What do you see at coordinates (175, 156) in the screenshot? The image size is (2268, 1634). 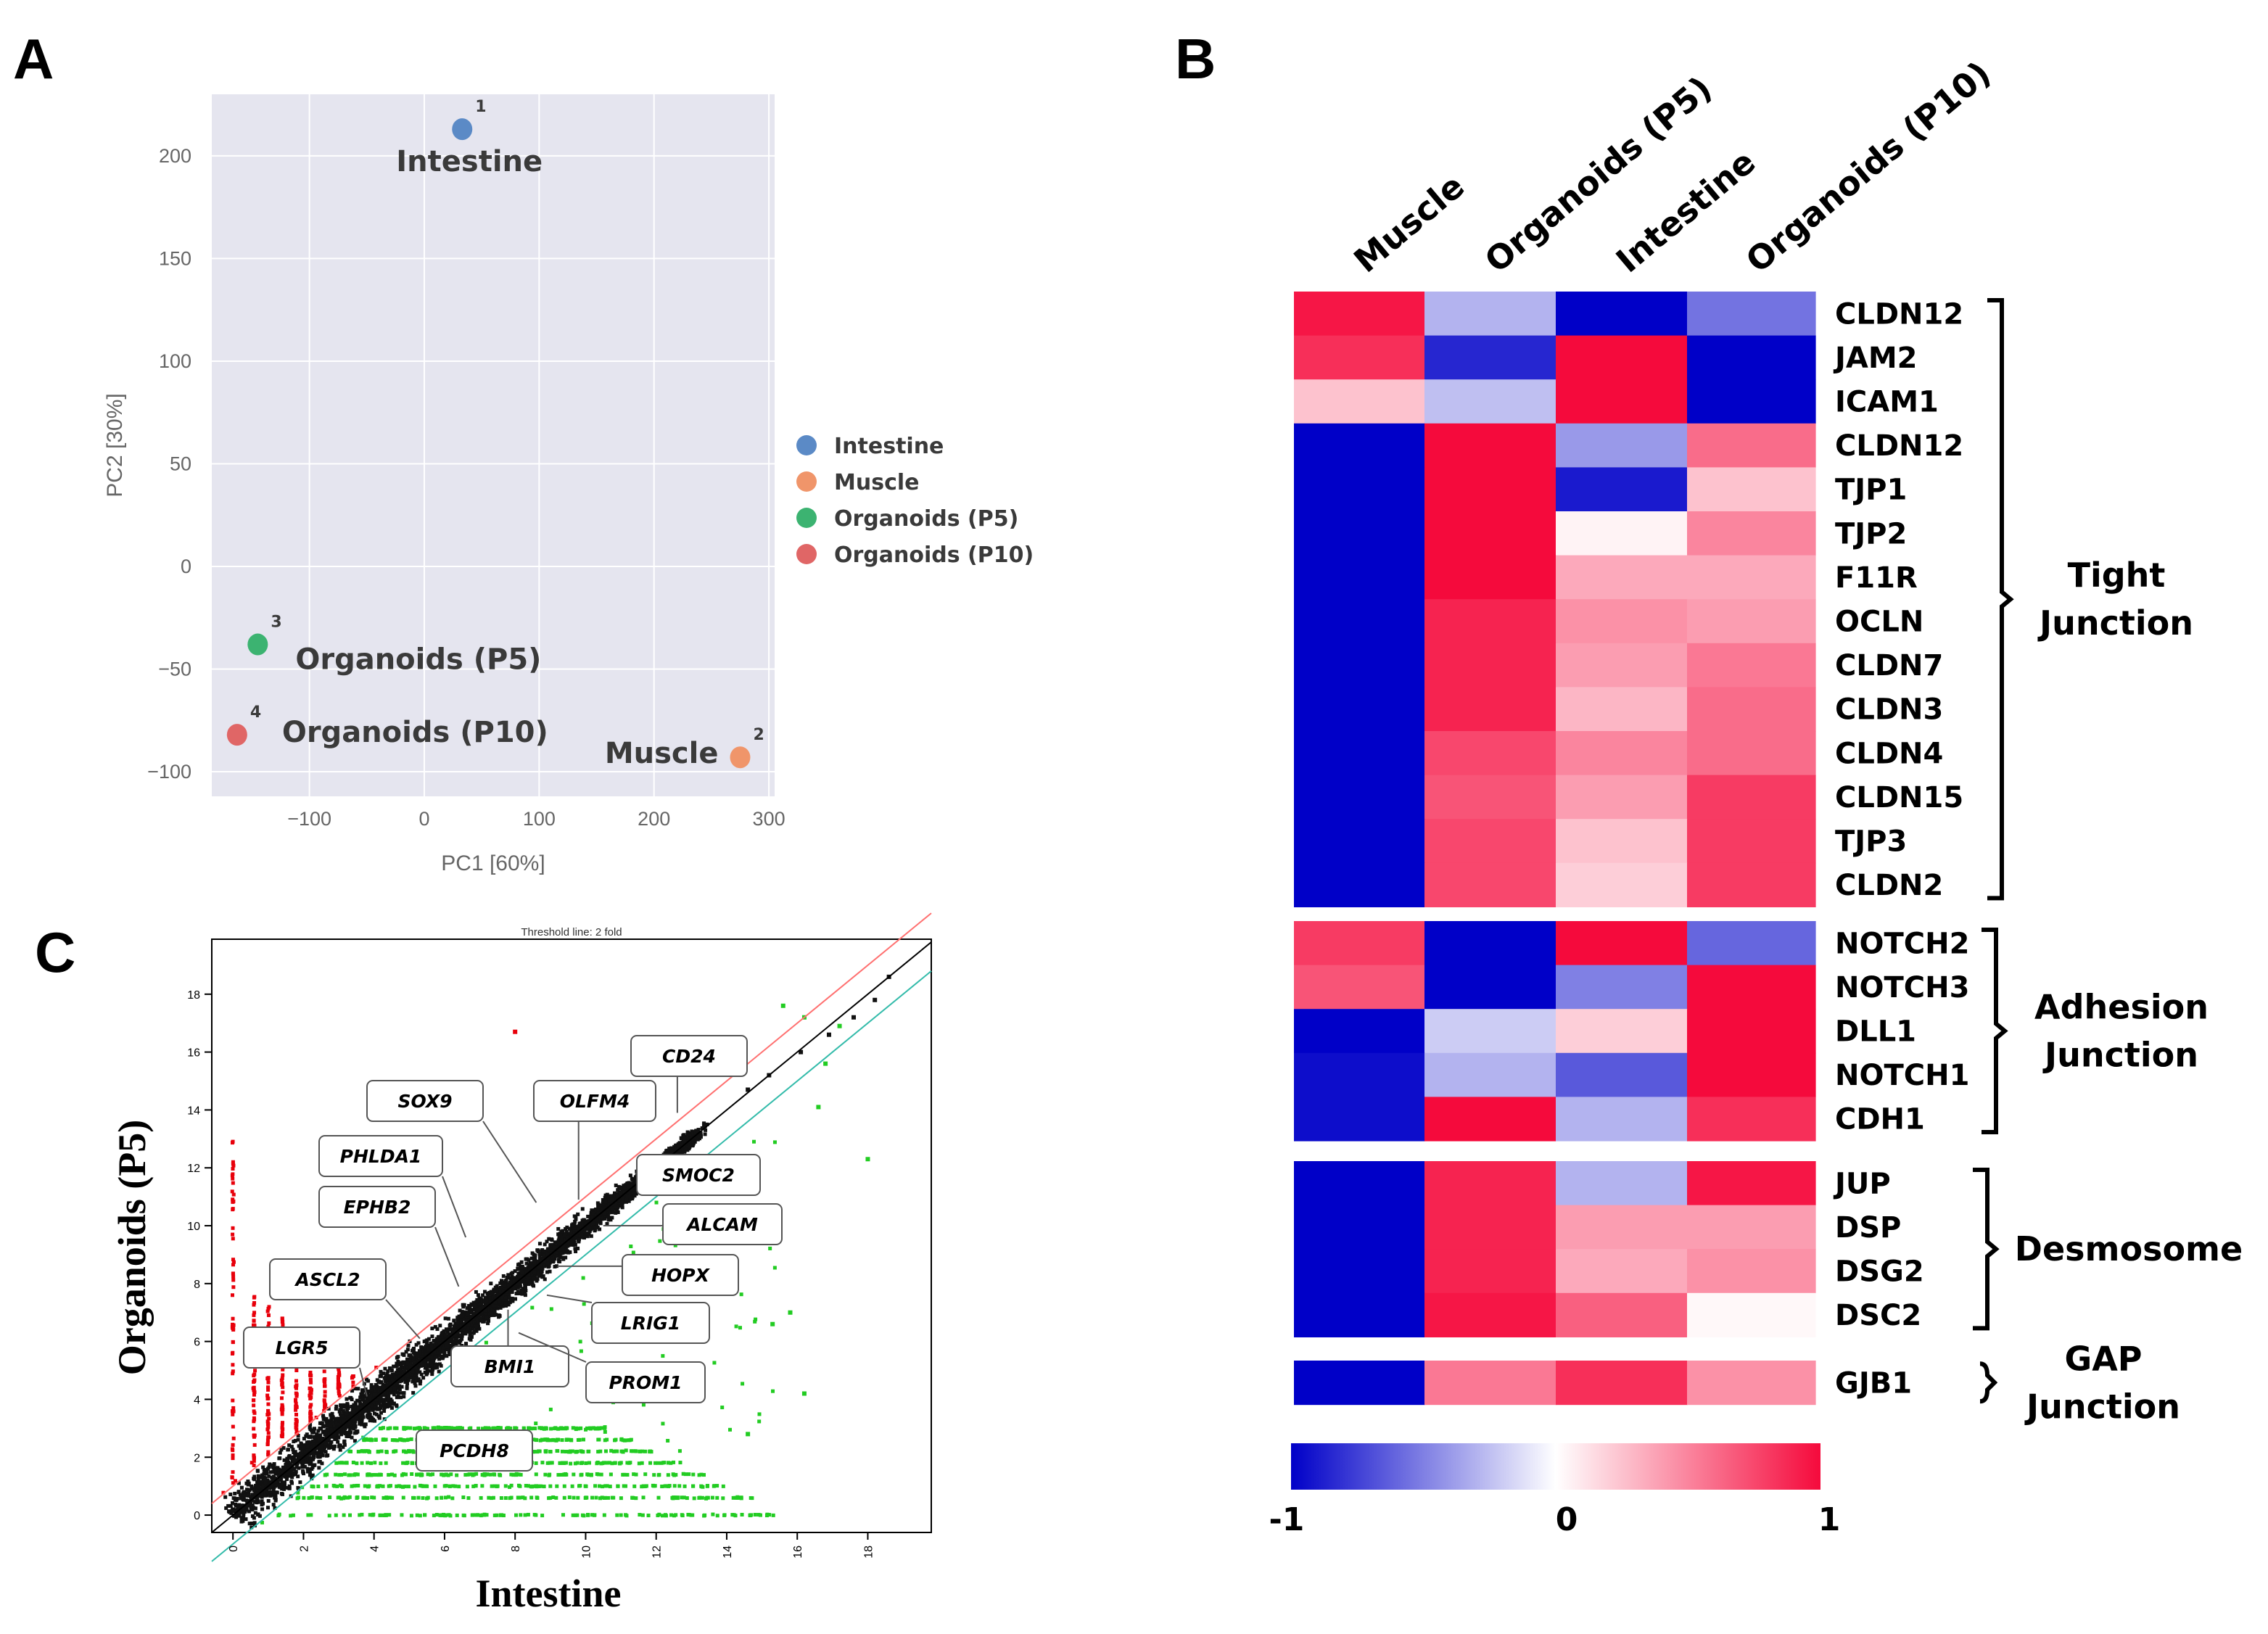 I see `pca-y-tick-label: 200` at bounding box center [175, 156].